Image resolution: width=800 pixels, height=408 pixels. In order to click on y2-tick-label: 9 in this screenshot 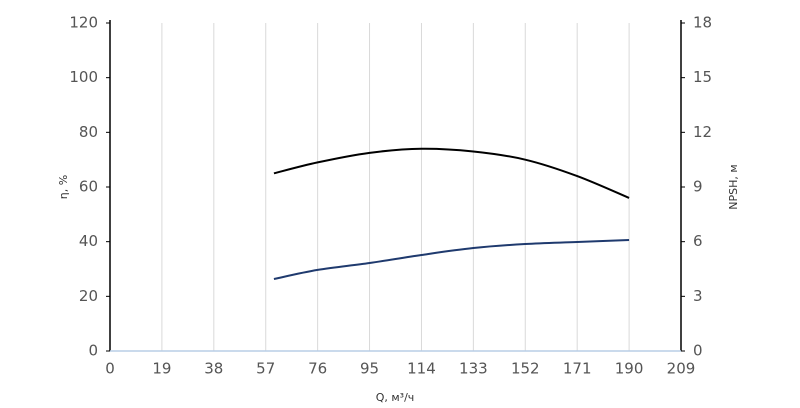, I will do `click(698, 187)`.